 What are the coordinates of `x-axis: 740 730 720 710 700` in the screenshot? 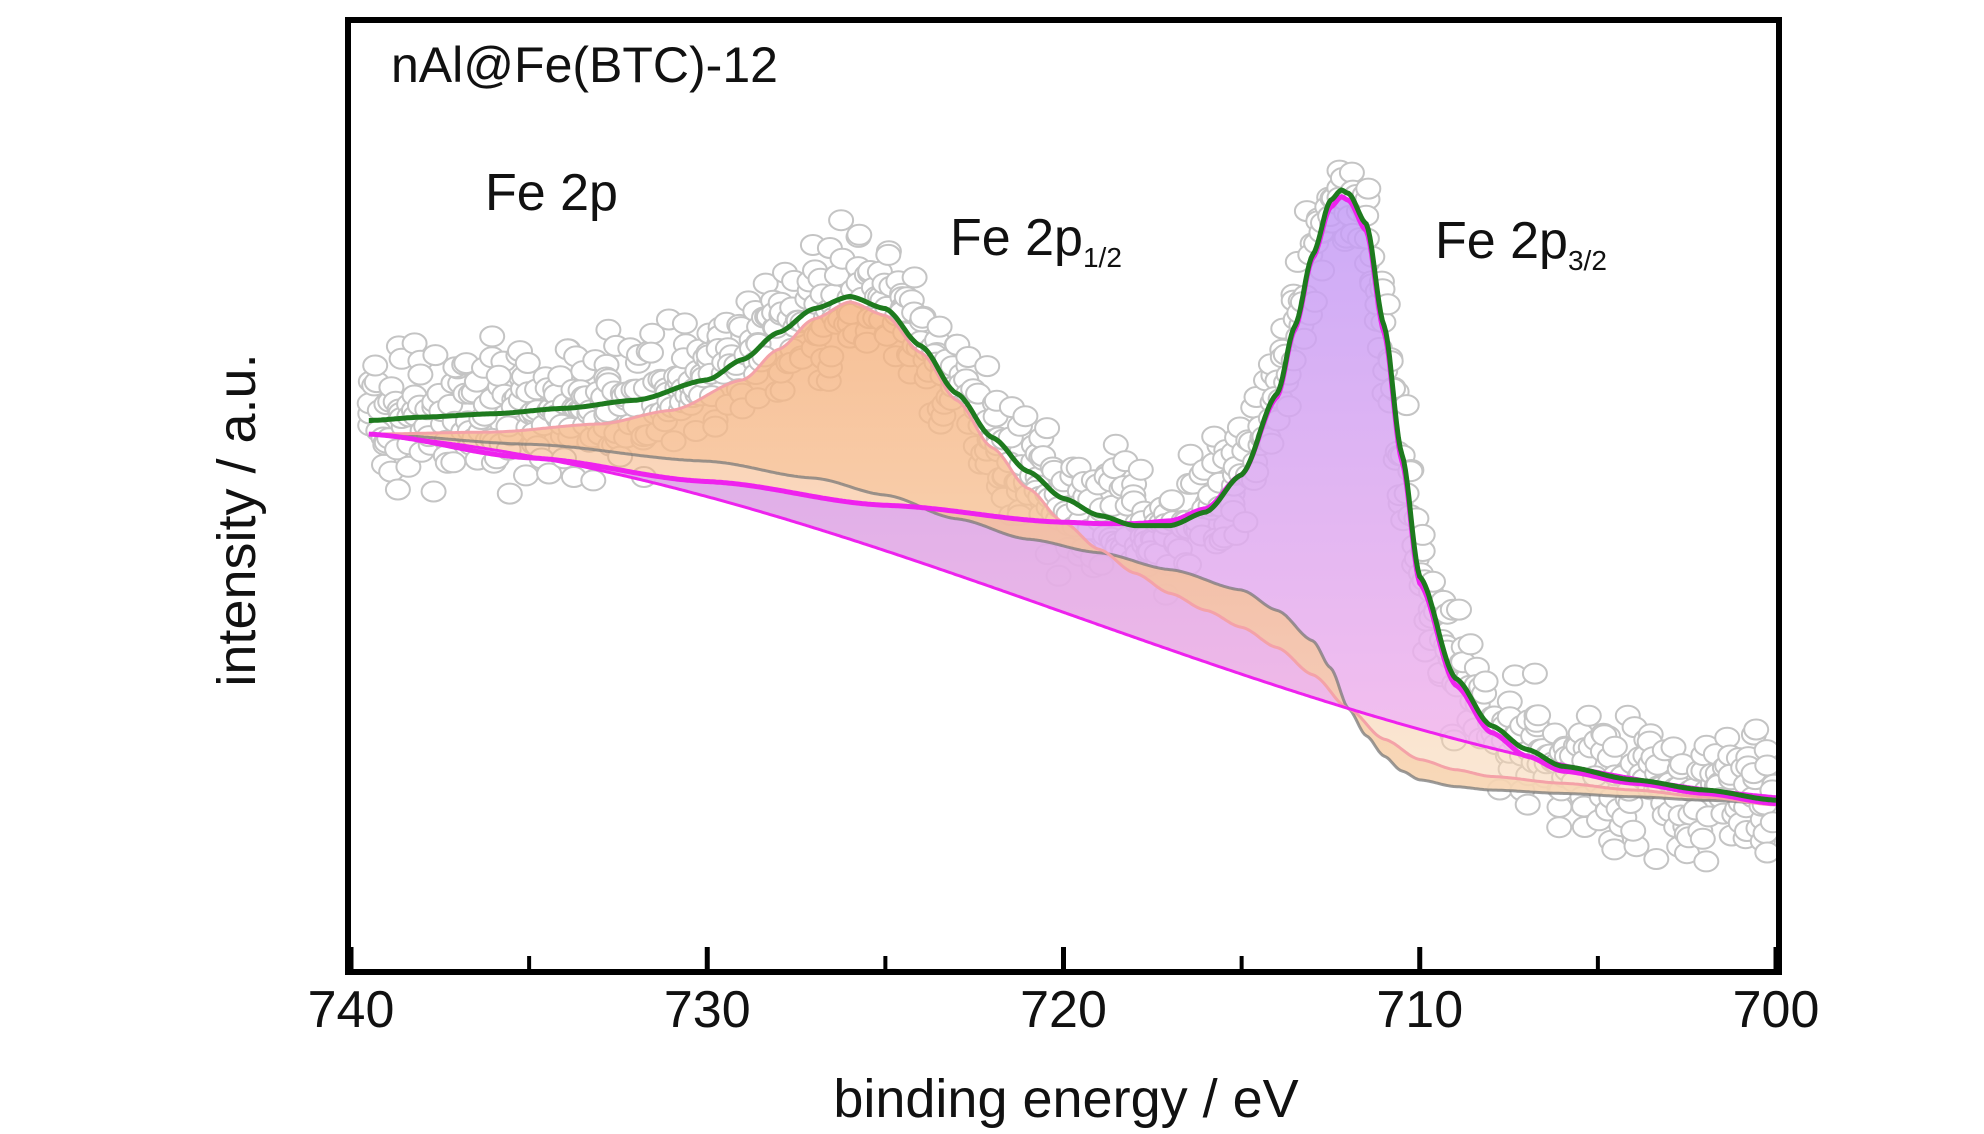 It's located at (1064, 993).